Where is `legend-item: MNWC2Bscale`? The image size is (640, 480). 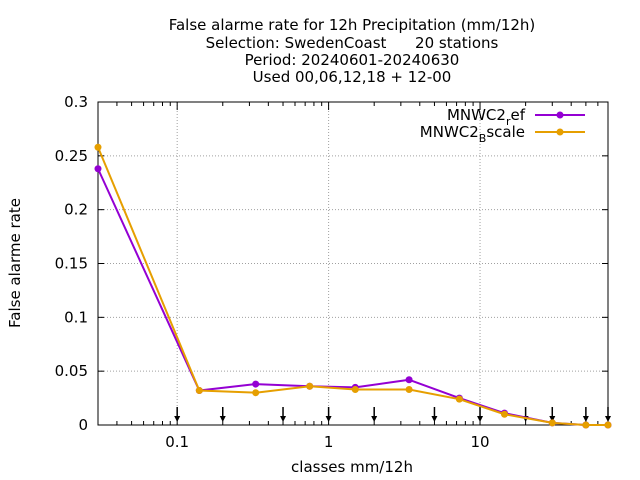
legend-item: MNWC2Bscale is located at coordinates (502, 134).